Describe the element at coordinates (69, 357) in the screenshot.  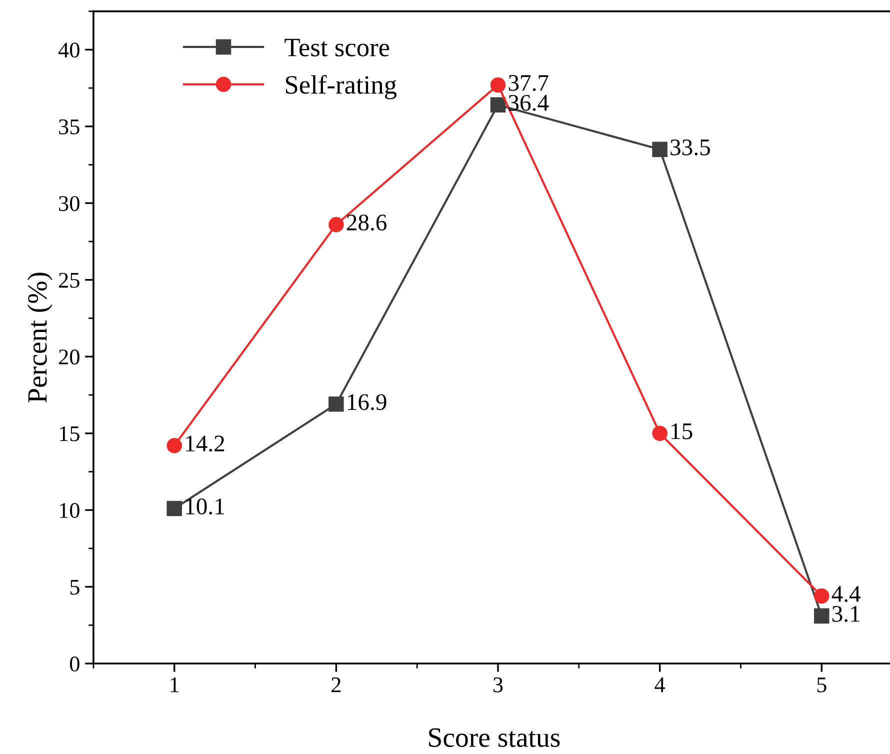
I see `y-tick-label: 20` at that location.